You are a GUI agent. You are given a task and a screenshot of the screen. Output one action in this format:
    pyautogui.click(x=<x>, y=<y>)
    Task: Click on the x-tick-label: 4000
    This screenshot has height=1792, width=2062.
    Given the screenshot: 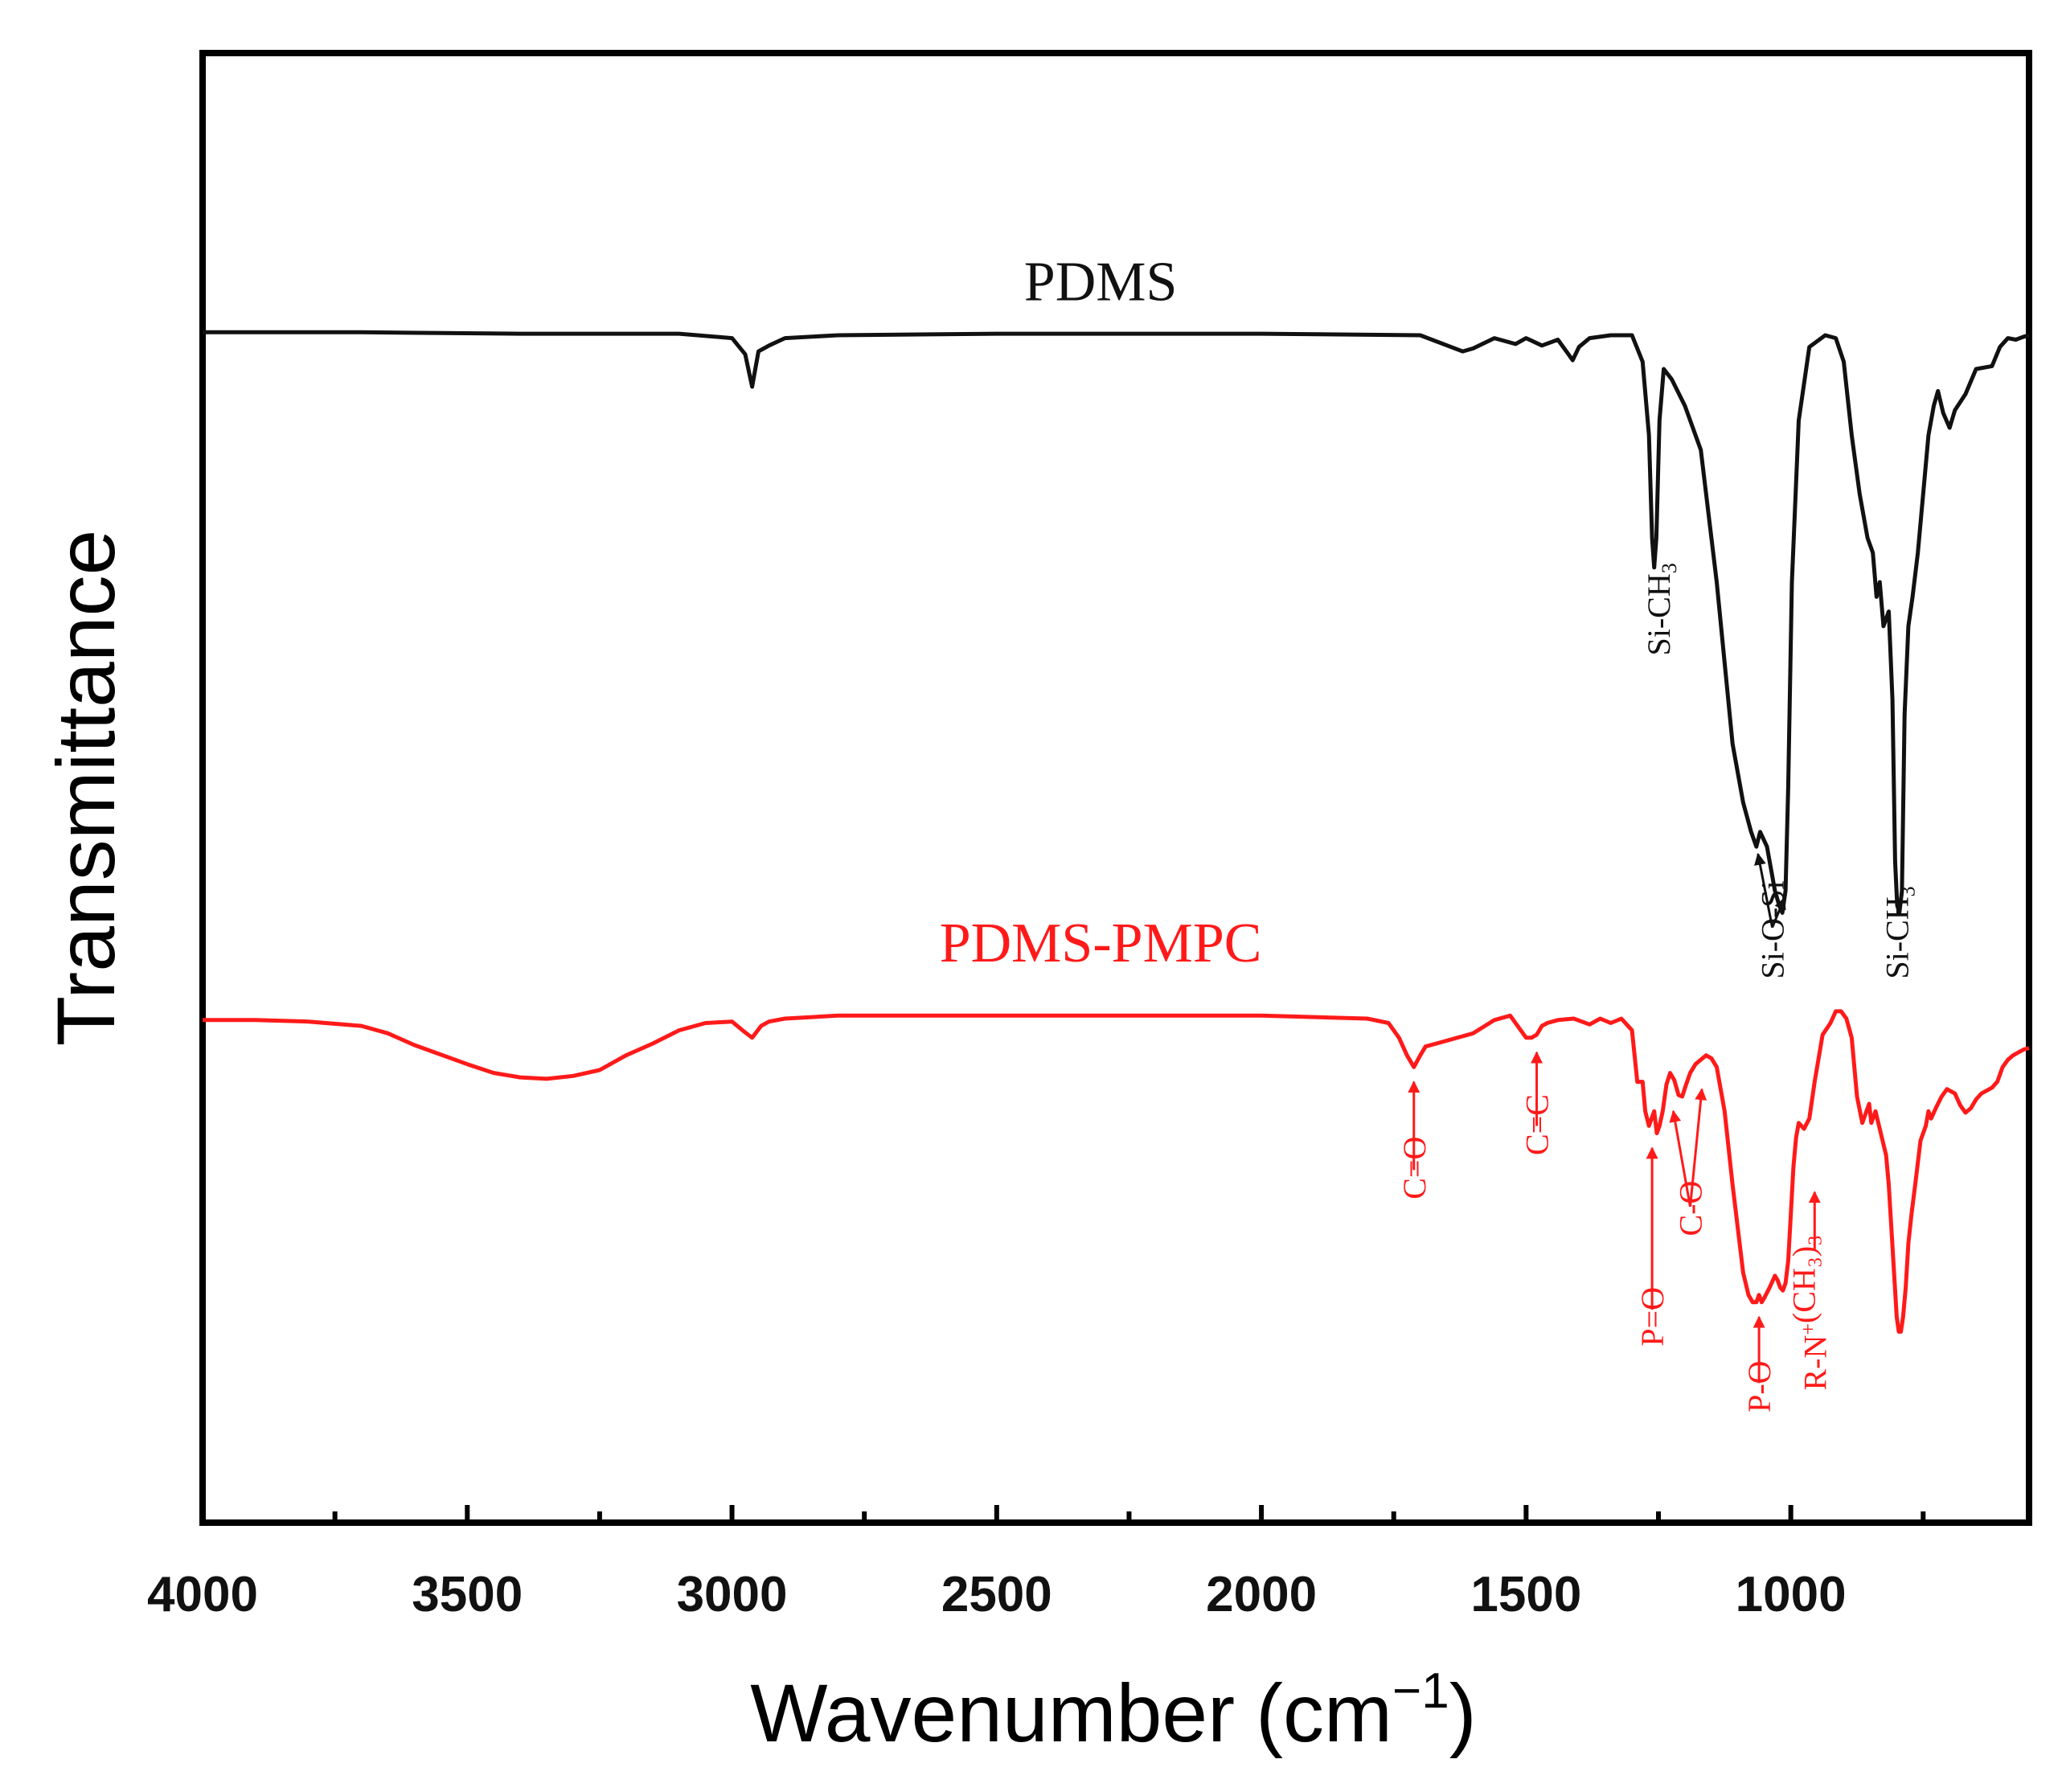 What is the action you would take?
    pyautogui.click(x=203, y=1595)
    